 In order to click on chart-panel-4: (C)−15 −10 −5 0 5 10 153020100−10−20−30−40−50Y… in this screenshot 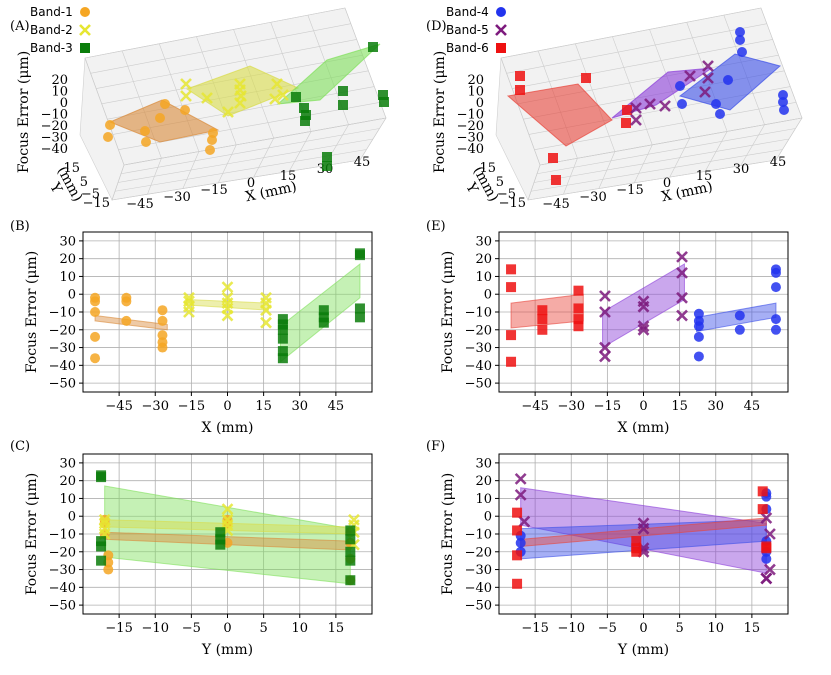, I will do `click(191, 548)`.